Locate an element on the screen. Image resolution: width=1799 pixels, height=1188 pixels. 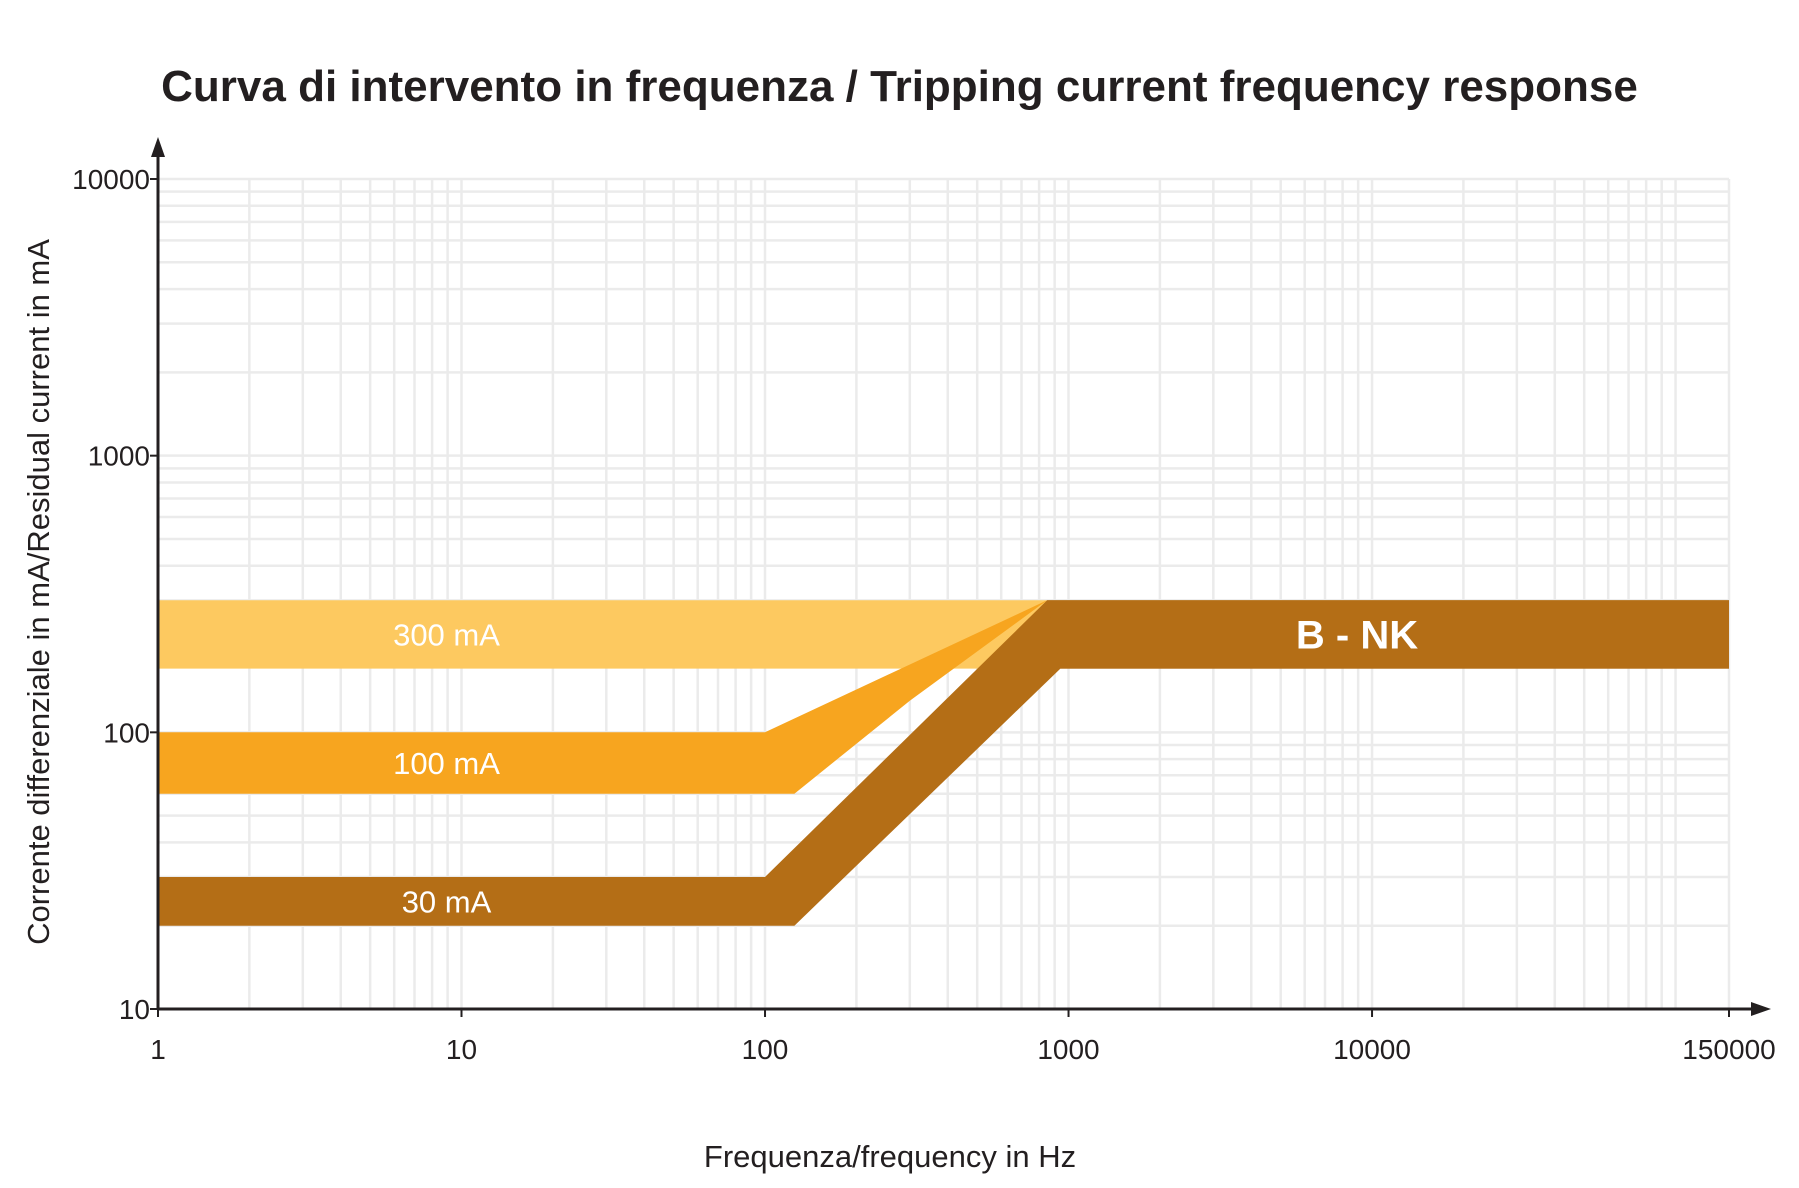
band-labels: 300 mA 100 mA 30 mA B - NK is located at coordinates (905, 767).